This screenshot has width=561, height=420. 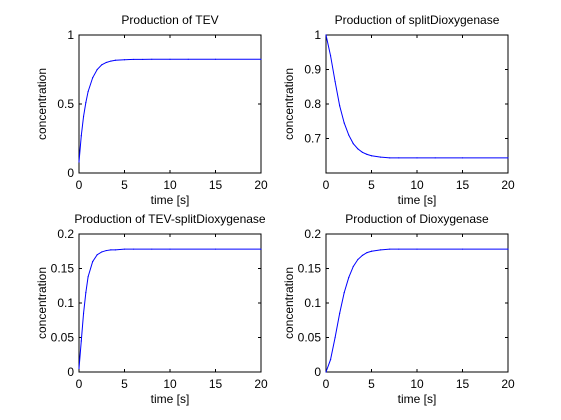 What do you see at coordinates (416, 96) in the screenshot?
I see `series-line` at bounding box center [416, 96].